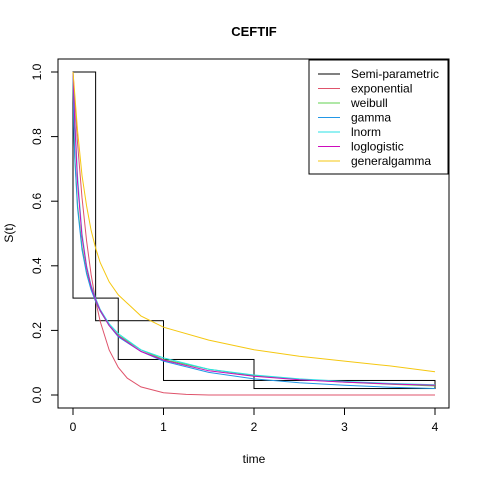  What do you see at coordinates (344, 427) in the screenshot?
I see `x-tick-label: 3` at bounding box center [344, 427].